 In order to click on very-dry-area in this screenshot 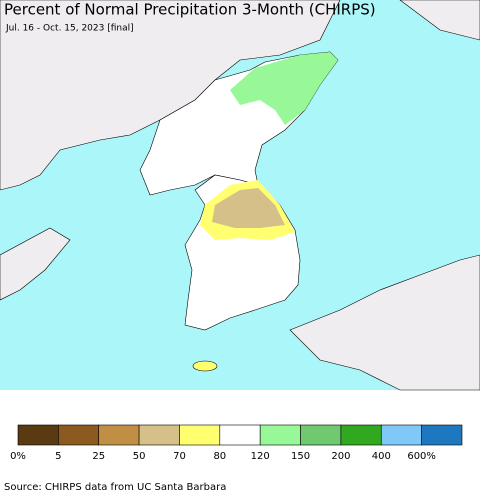, I will do `click(248, 208)`.